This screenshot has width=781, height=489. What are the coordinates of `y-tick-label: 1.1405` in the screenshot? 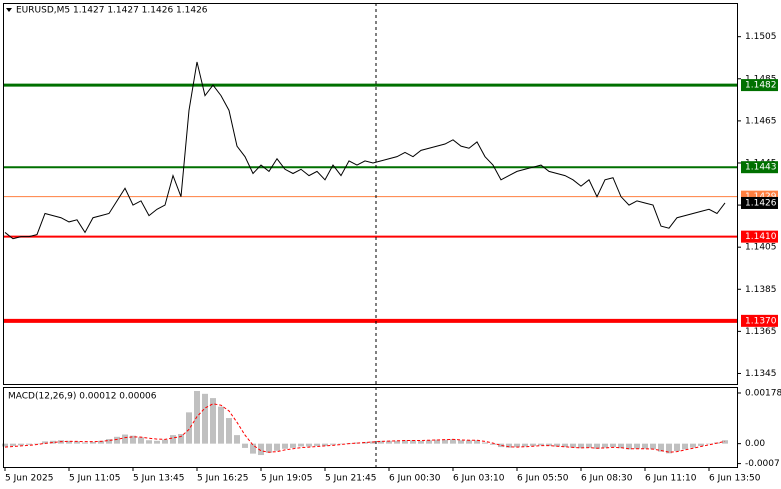 It's located at (761, 248).